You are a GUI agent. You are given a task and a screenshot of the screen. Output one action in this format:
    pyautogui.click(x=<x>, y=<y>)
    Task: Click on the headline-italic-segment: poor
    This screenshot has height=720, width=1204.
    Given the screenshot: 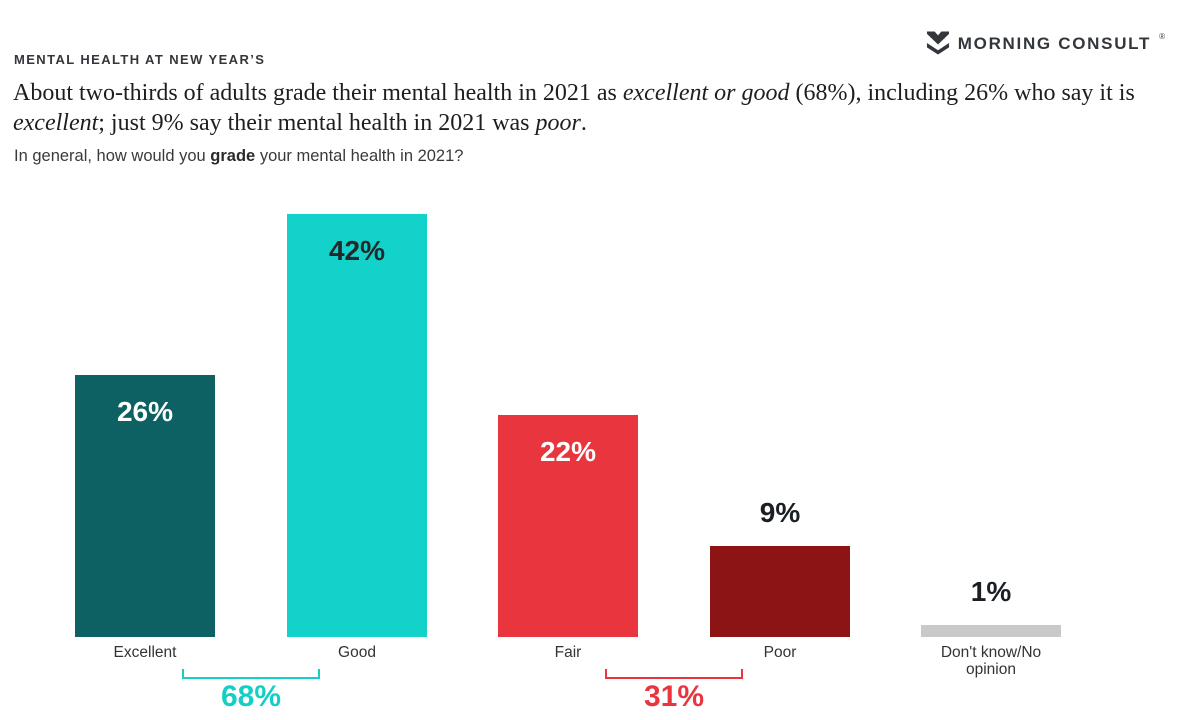 What is the action you would take?
    pyautogui.click(x=558, y=123)
    